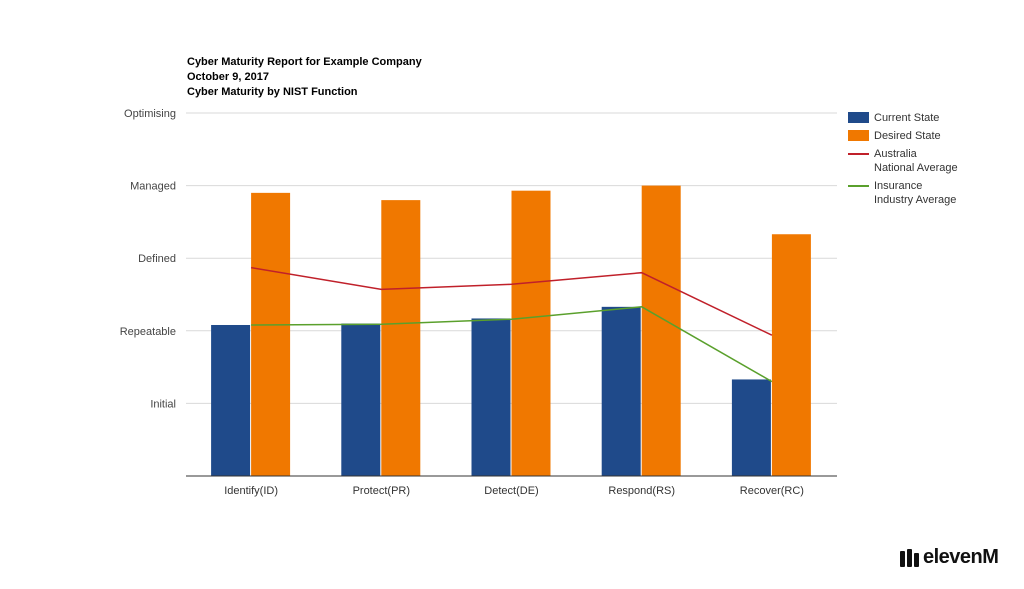 Image resolution: width=1024 pixels, height=589 pixels. I want to click on legend-item: Australia National Average, so click(903, 161).